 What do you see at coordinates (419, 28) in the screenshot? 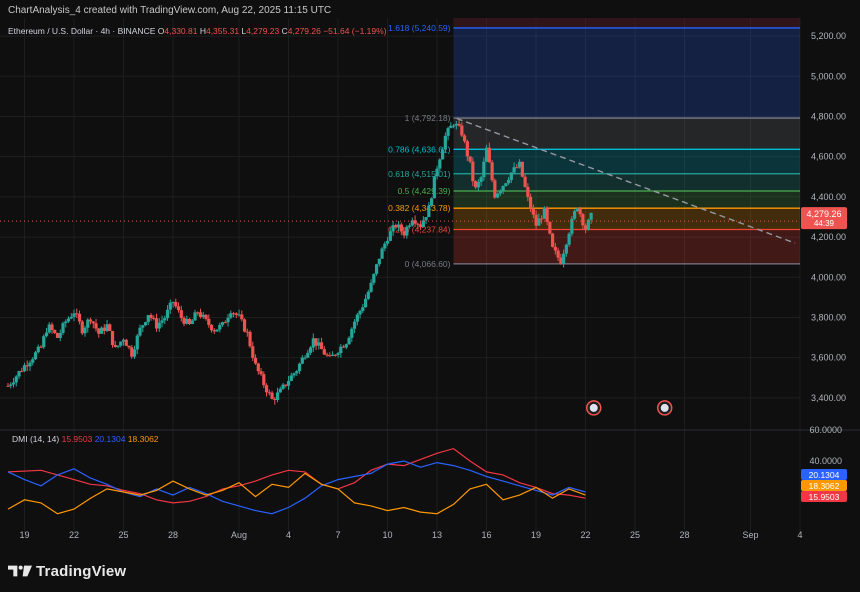
I see `fib-level-label-1.618: 1.618 (5,240.59)` at bounding box center [419, 28].